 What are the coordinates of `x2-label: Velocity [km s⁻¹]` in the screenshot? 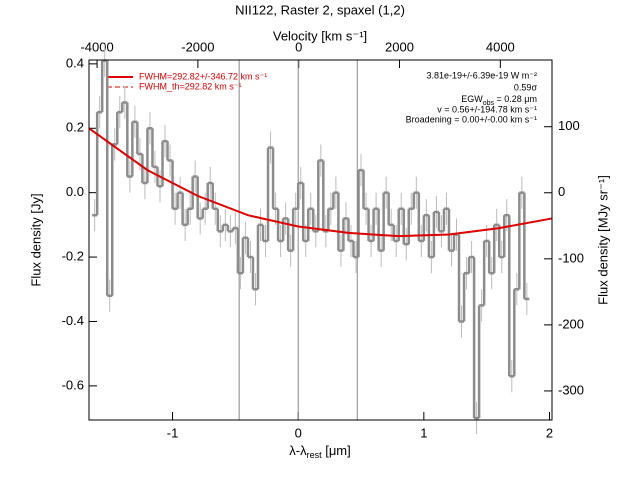 It's located at (320, 35).